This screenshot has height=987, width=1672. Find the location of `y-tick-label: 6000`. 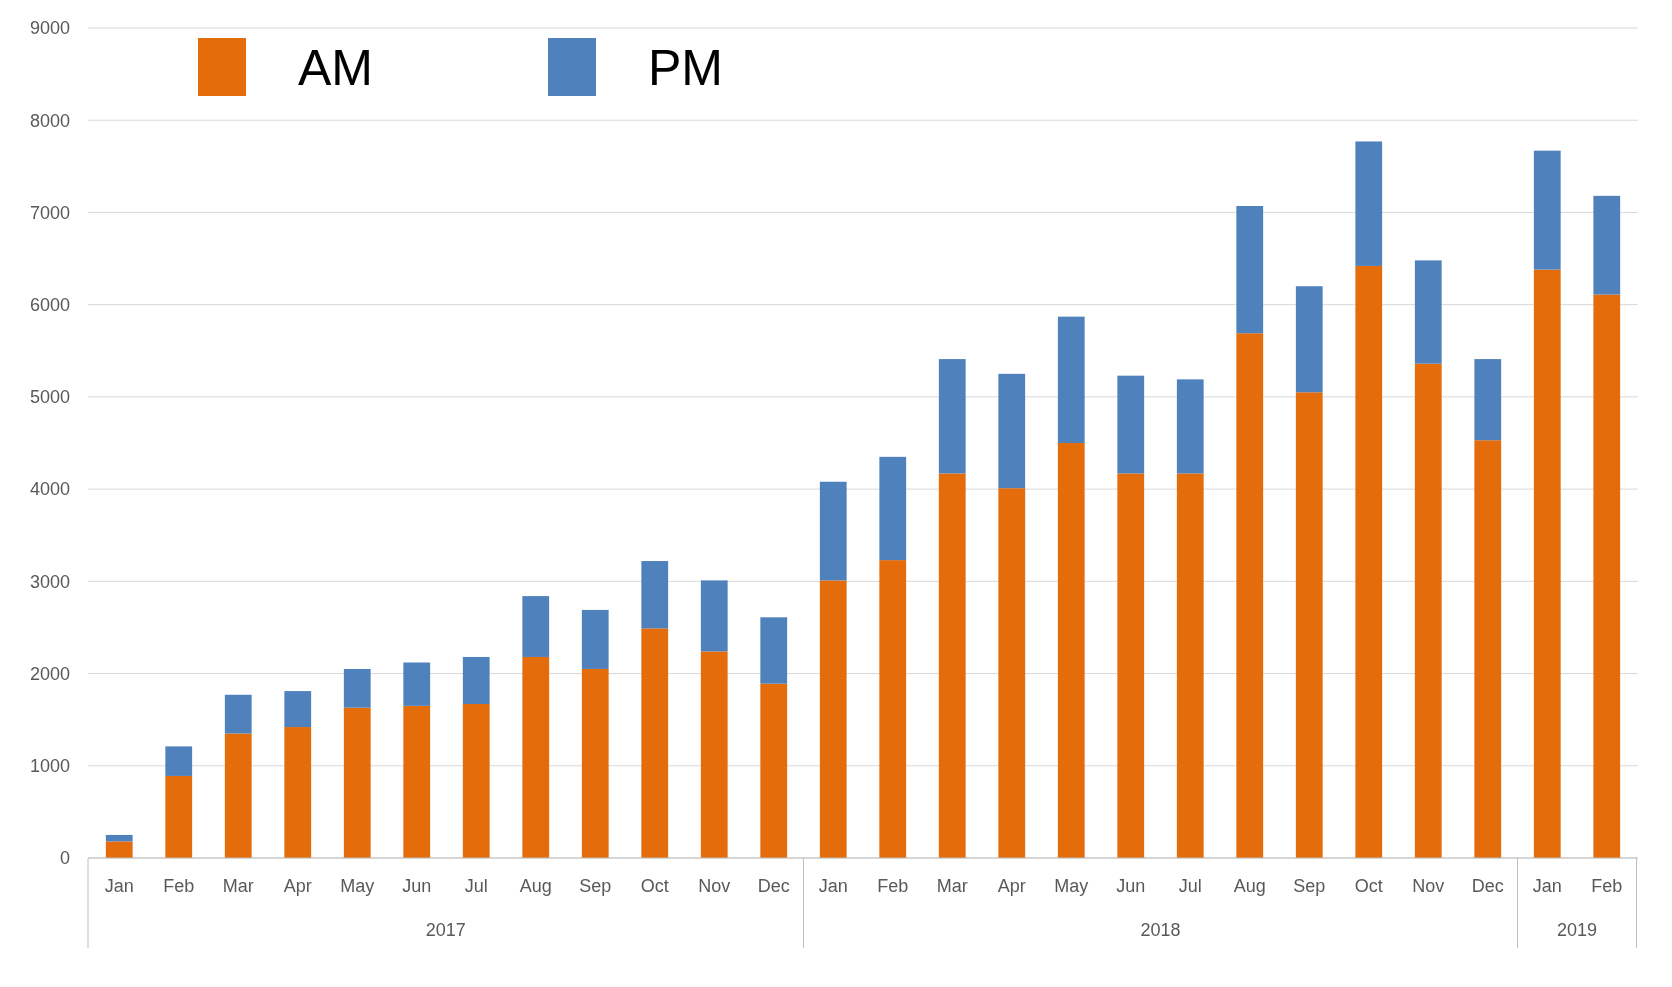

y-tick-label: 6000 is located at coordinates (49, 304).